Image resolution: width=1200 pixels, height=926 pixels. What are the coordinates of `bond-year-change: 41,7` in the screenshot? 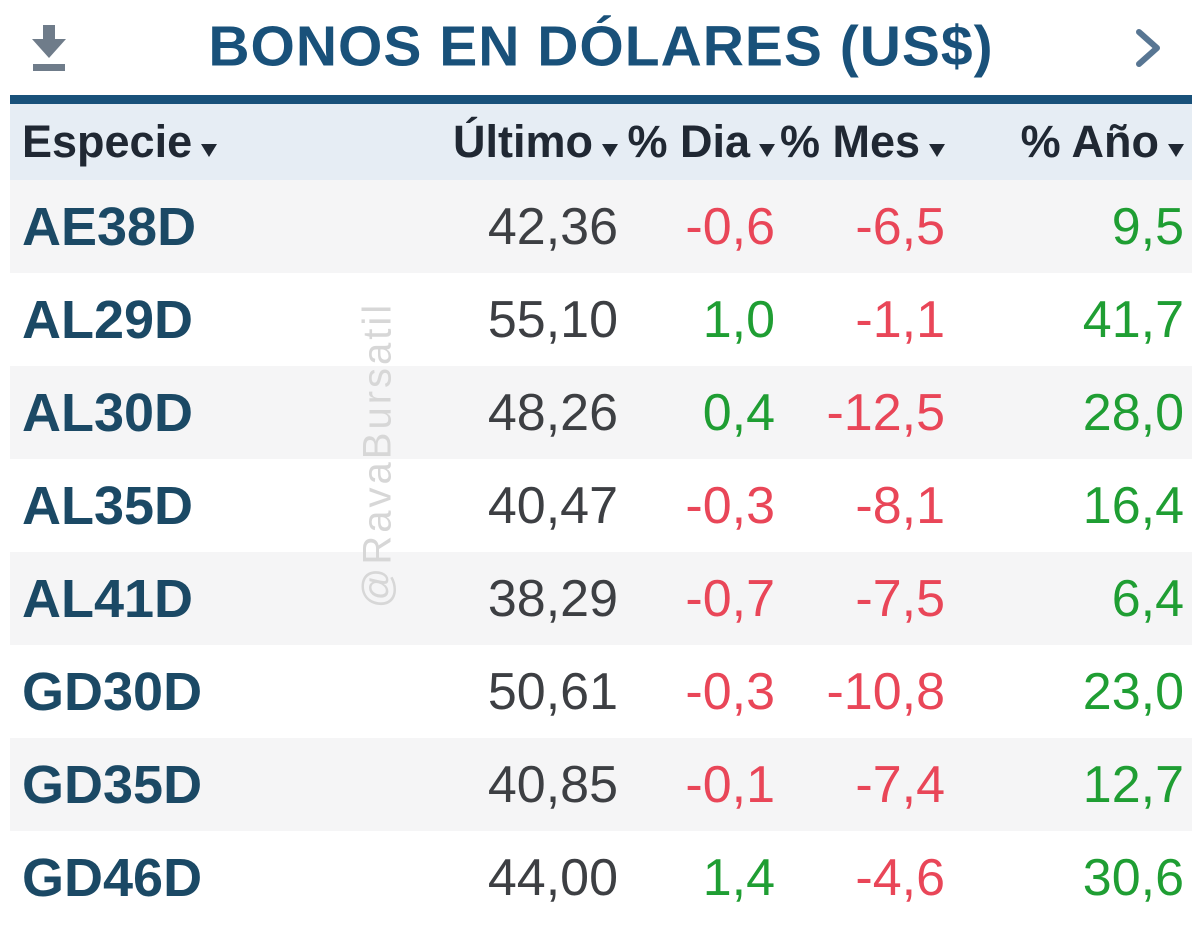 It's located at (1133, 319).